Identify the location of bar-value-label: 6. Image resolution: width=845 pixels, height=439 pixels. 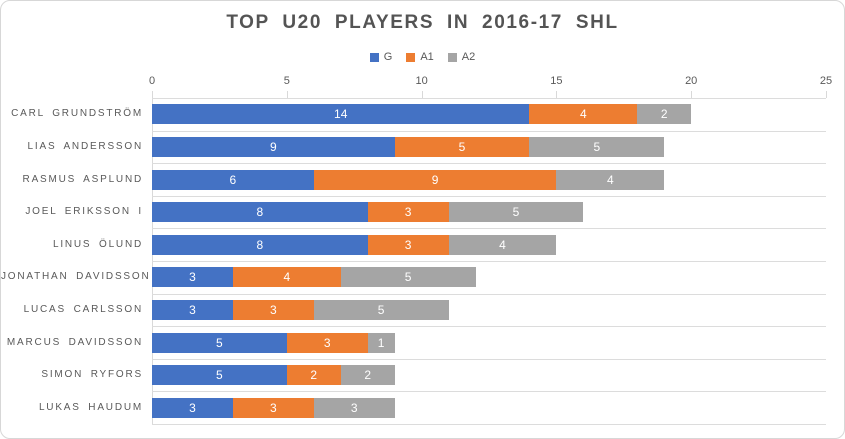
(233, 180).